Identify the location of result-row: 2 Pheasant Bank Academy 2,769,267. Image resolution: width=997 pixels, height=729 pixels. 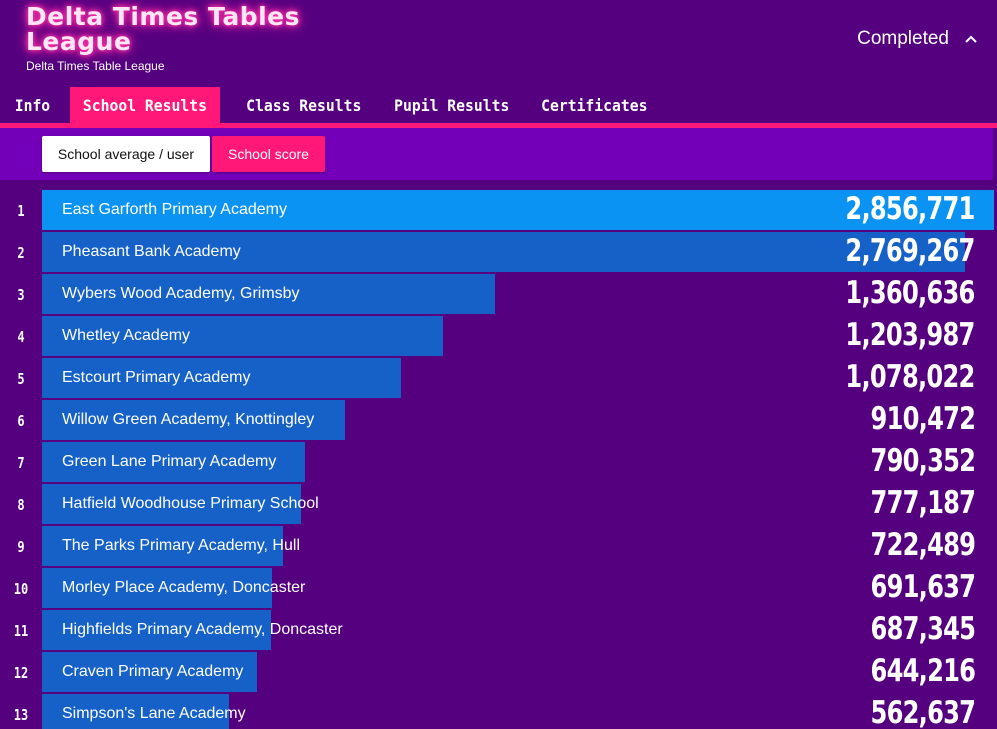
(498, 253).